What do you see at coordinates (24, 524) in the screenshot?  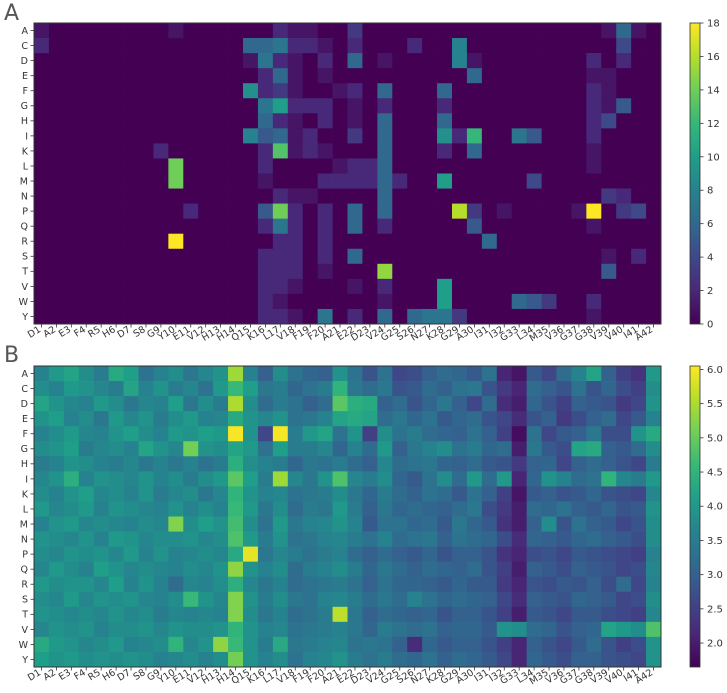 I see `y-tick-label: M` at bounding box center [24, 524].